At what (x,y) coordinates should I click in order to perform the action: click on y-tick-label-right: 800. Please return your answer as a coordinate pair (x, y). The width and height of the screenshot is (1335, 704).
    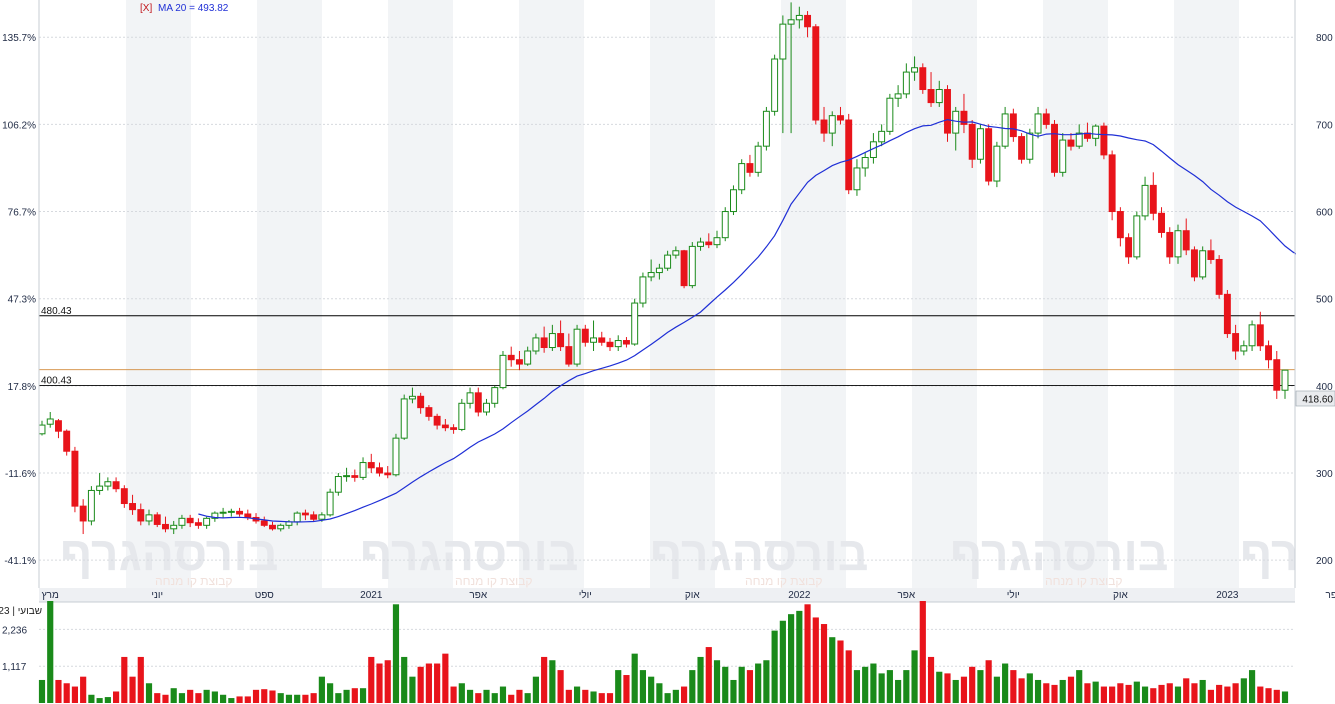
    Looking at the image, I should click on (1324, 38).